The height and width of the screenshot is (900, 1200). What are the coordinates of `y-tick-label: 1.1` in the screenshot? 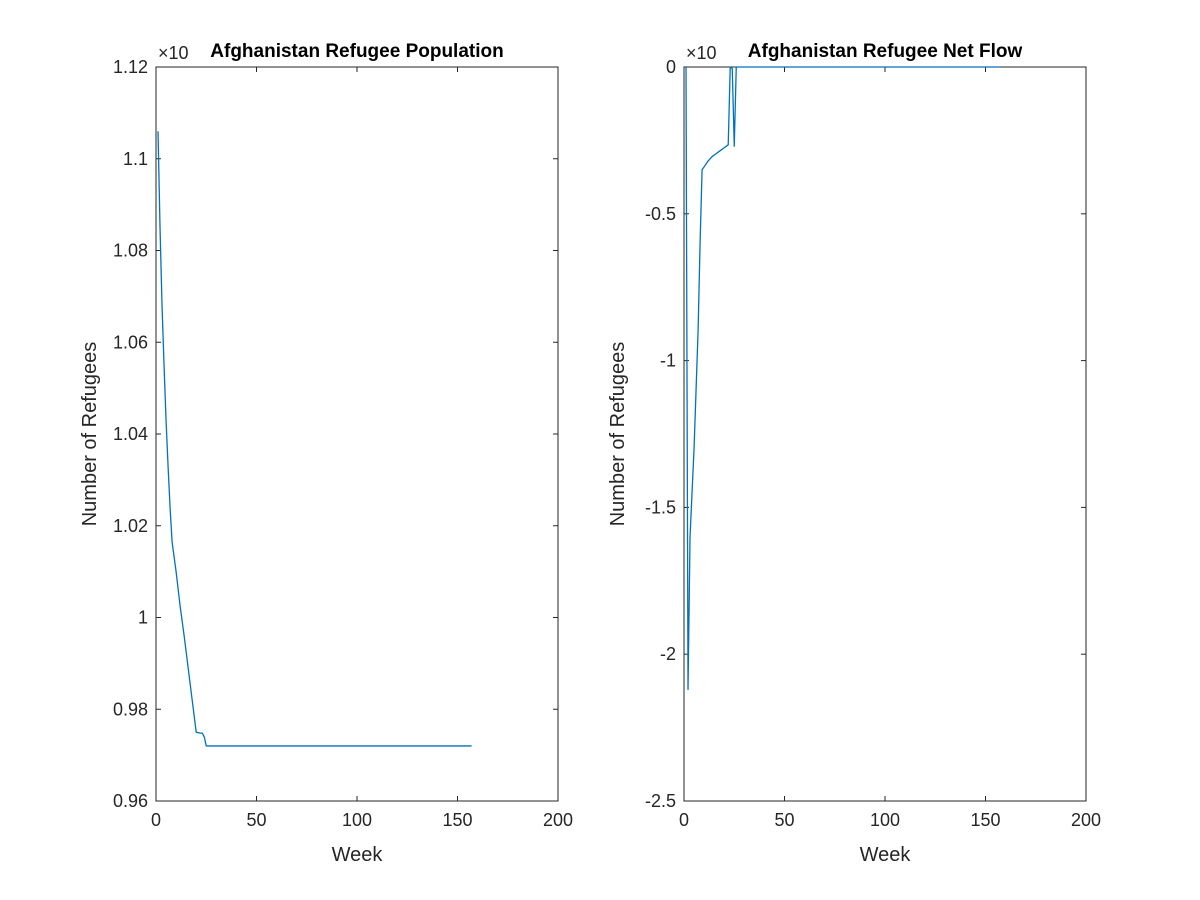 It's located at (135, 159).